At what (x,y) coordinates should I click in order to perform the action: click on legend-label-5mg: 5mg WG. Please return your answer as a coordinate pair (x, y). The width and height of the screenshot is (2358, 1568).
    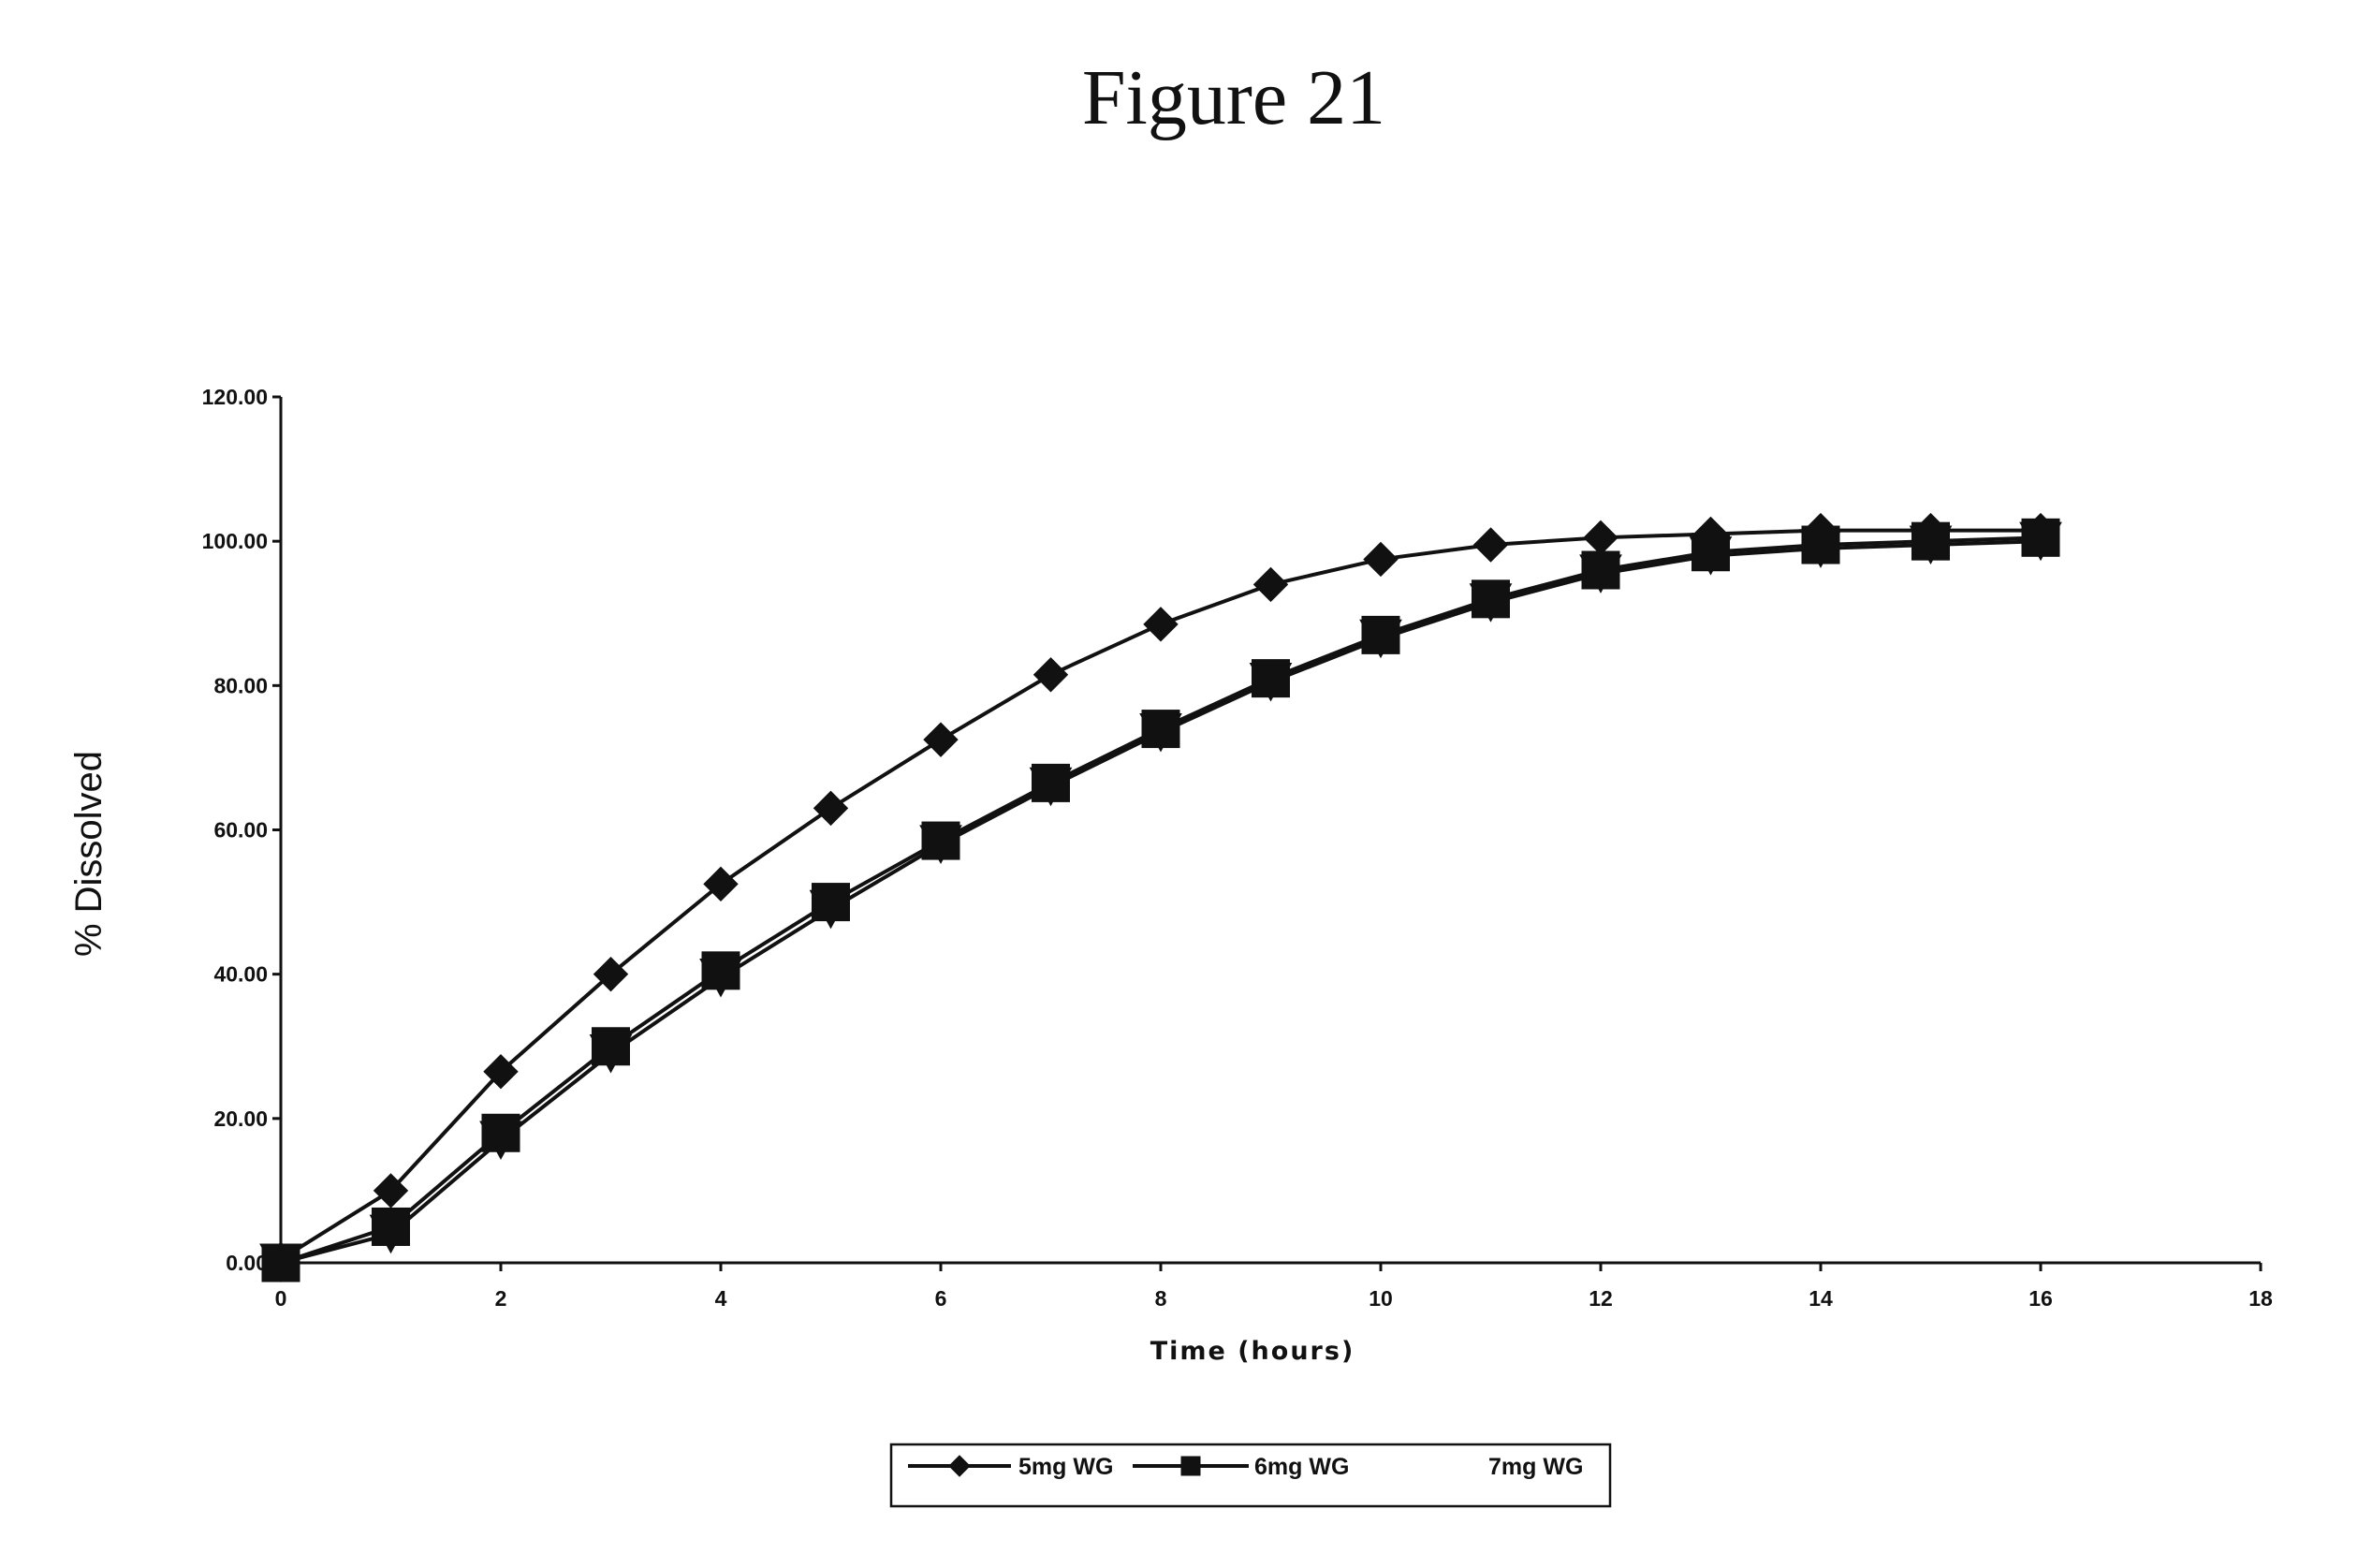
    Looking at the image, I should click on (1065, 1467).